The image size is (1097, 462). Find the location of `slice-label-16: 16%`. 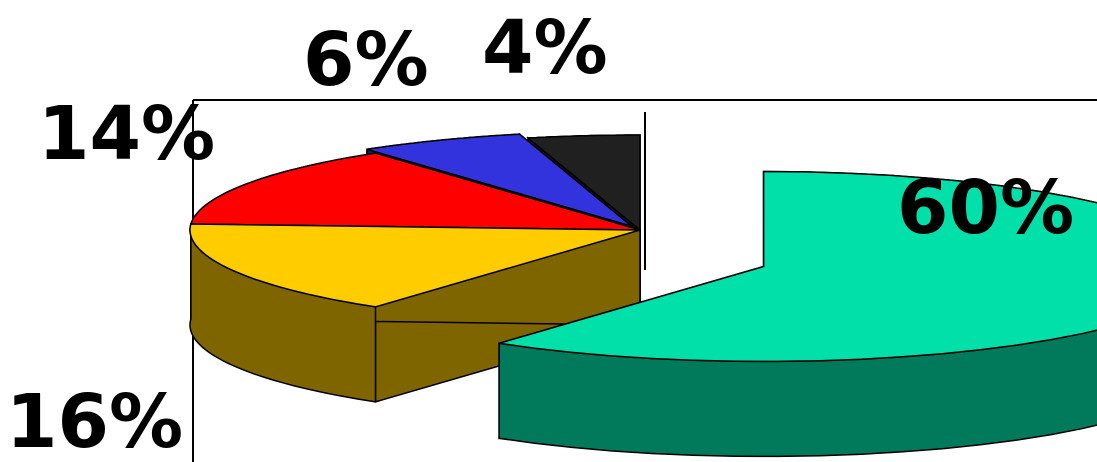

slice-label-16: 16% is located at coordinates (94, 420).